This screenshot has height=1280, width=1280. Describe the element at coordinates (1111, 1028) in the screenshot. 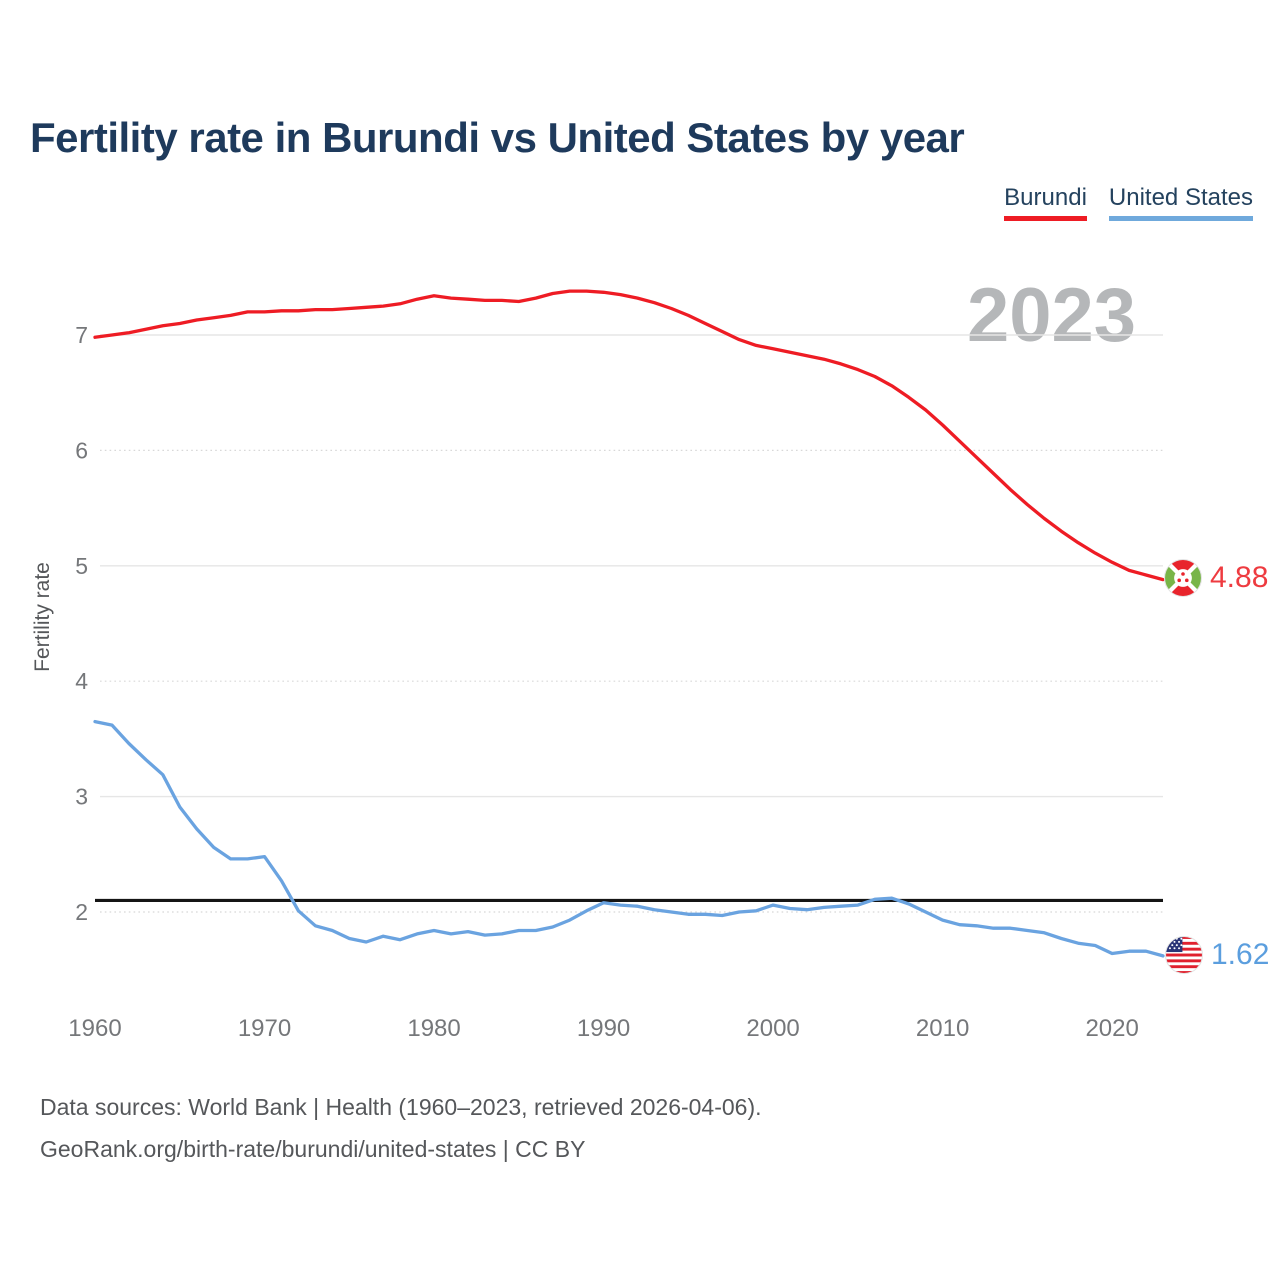

I see `x-tick-label-2020: 2020` at that location.